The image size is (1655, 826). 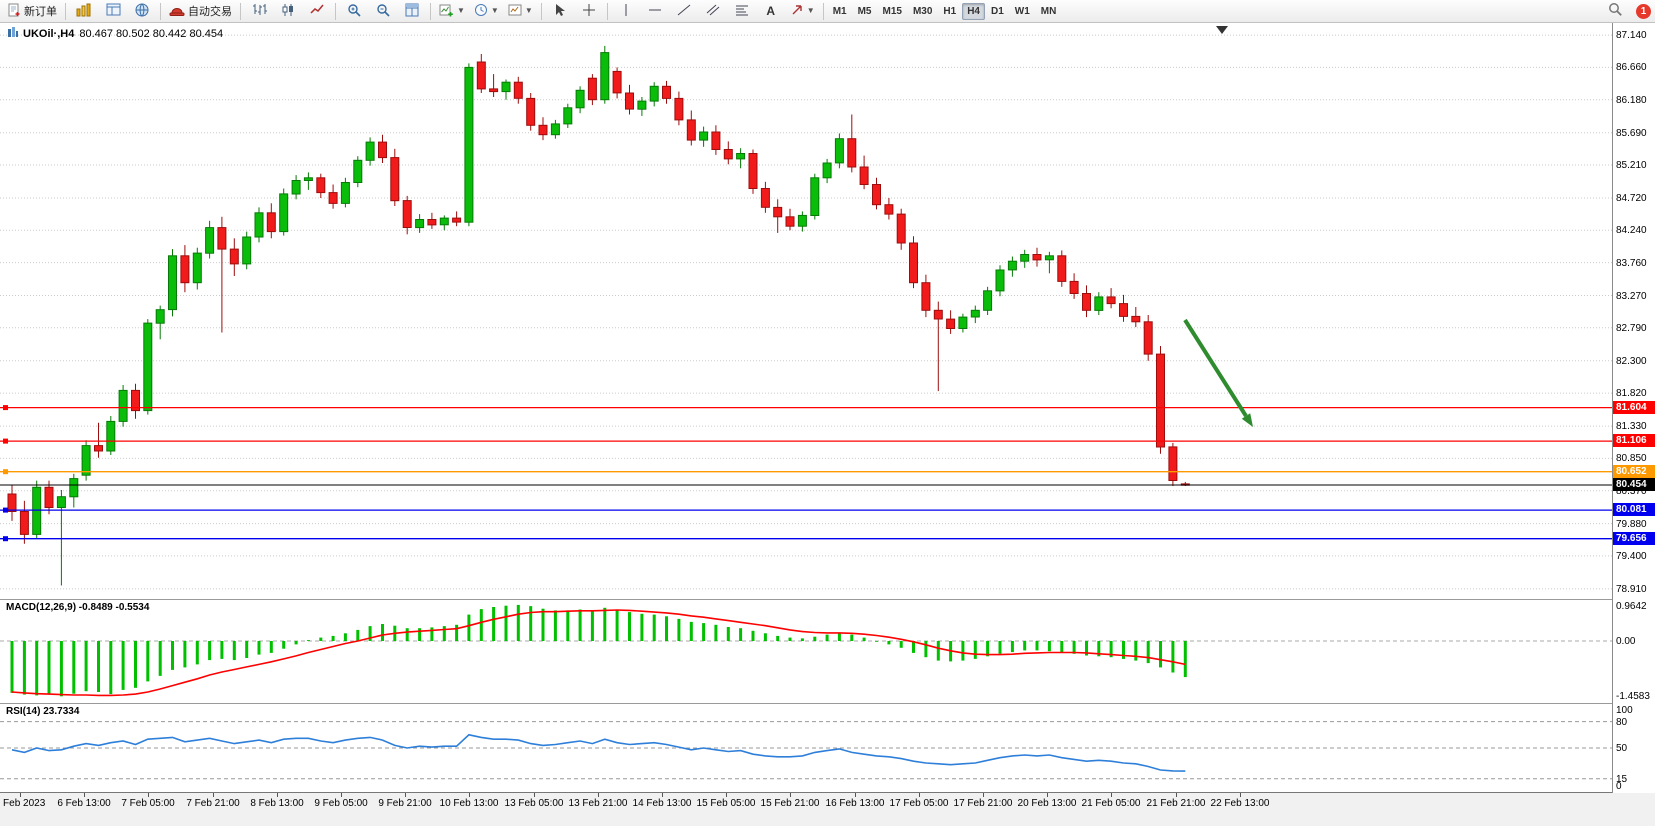 I want to click on time-label: 13 Feb 21:00, so click(x=598, y=803).